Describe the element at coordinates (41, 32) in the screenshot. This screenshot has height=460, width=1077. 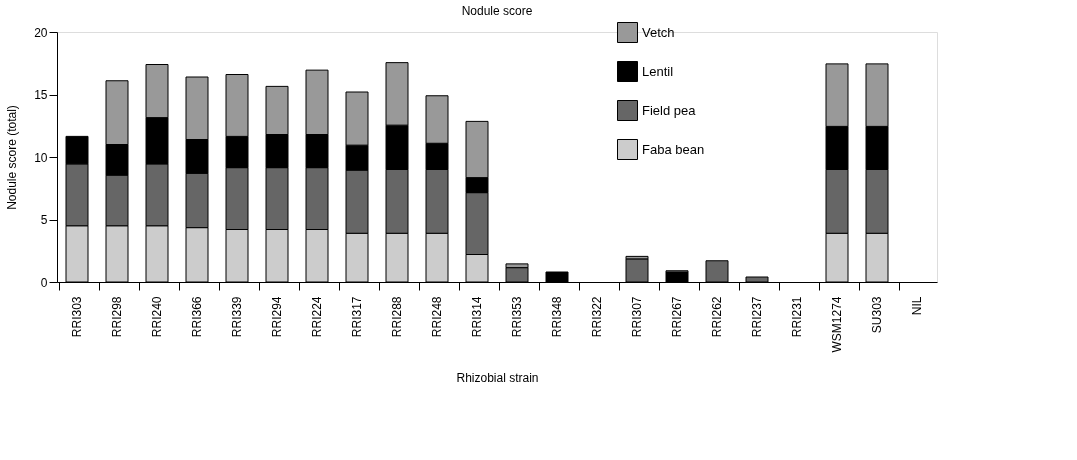
I see `y-tick-label: 20` at that location.